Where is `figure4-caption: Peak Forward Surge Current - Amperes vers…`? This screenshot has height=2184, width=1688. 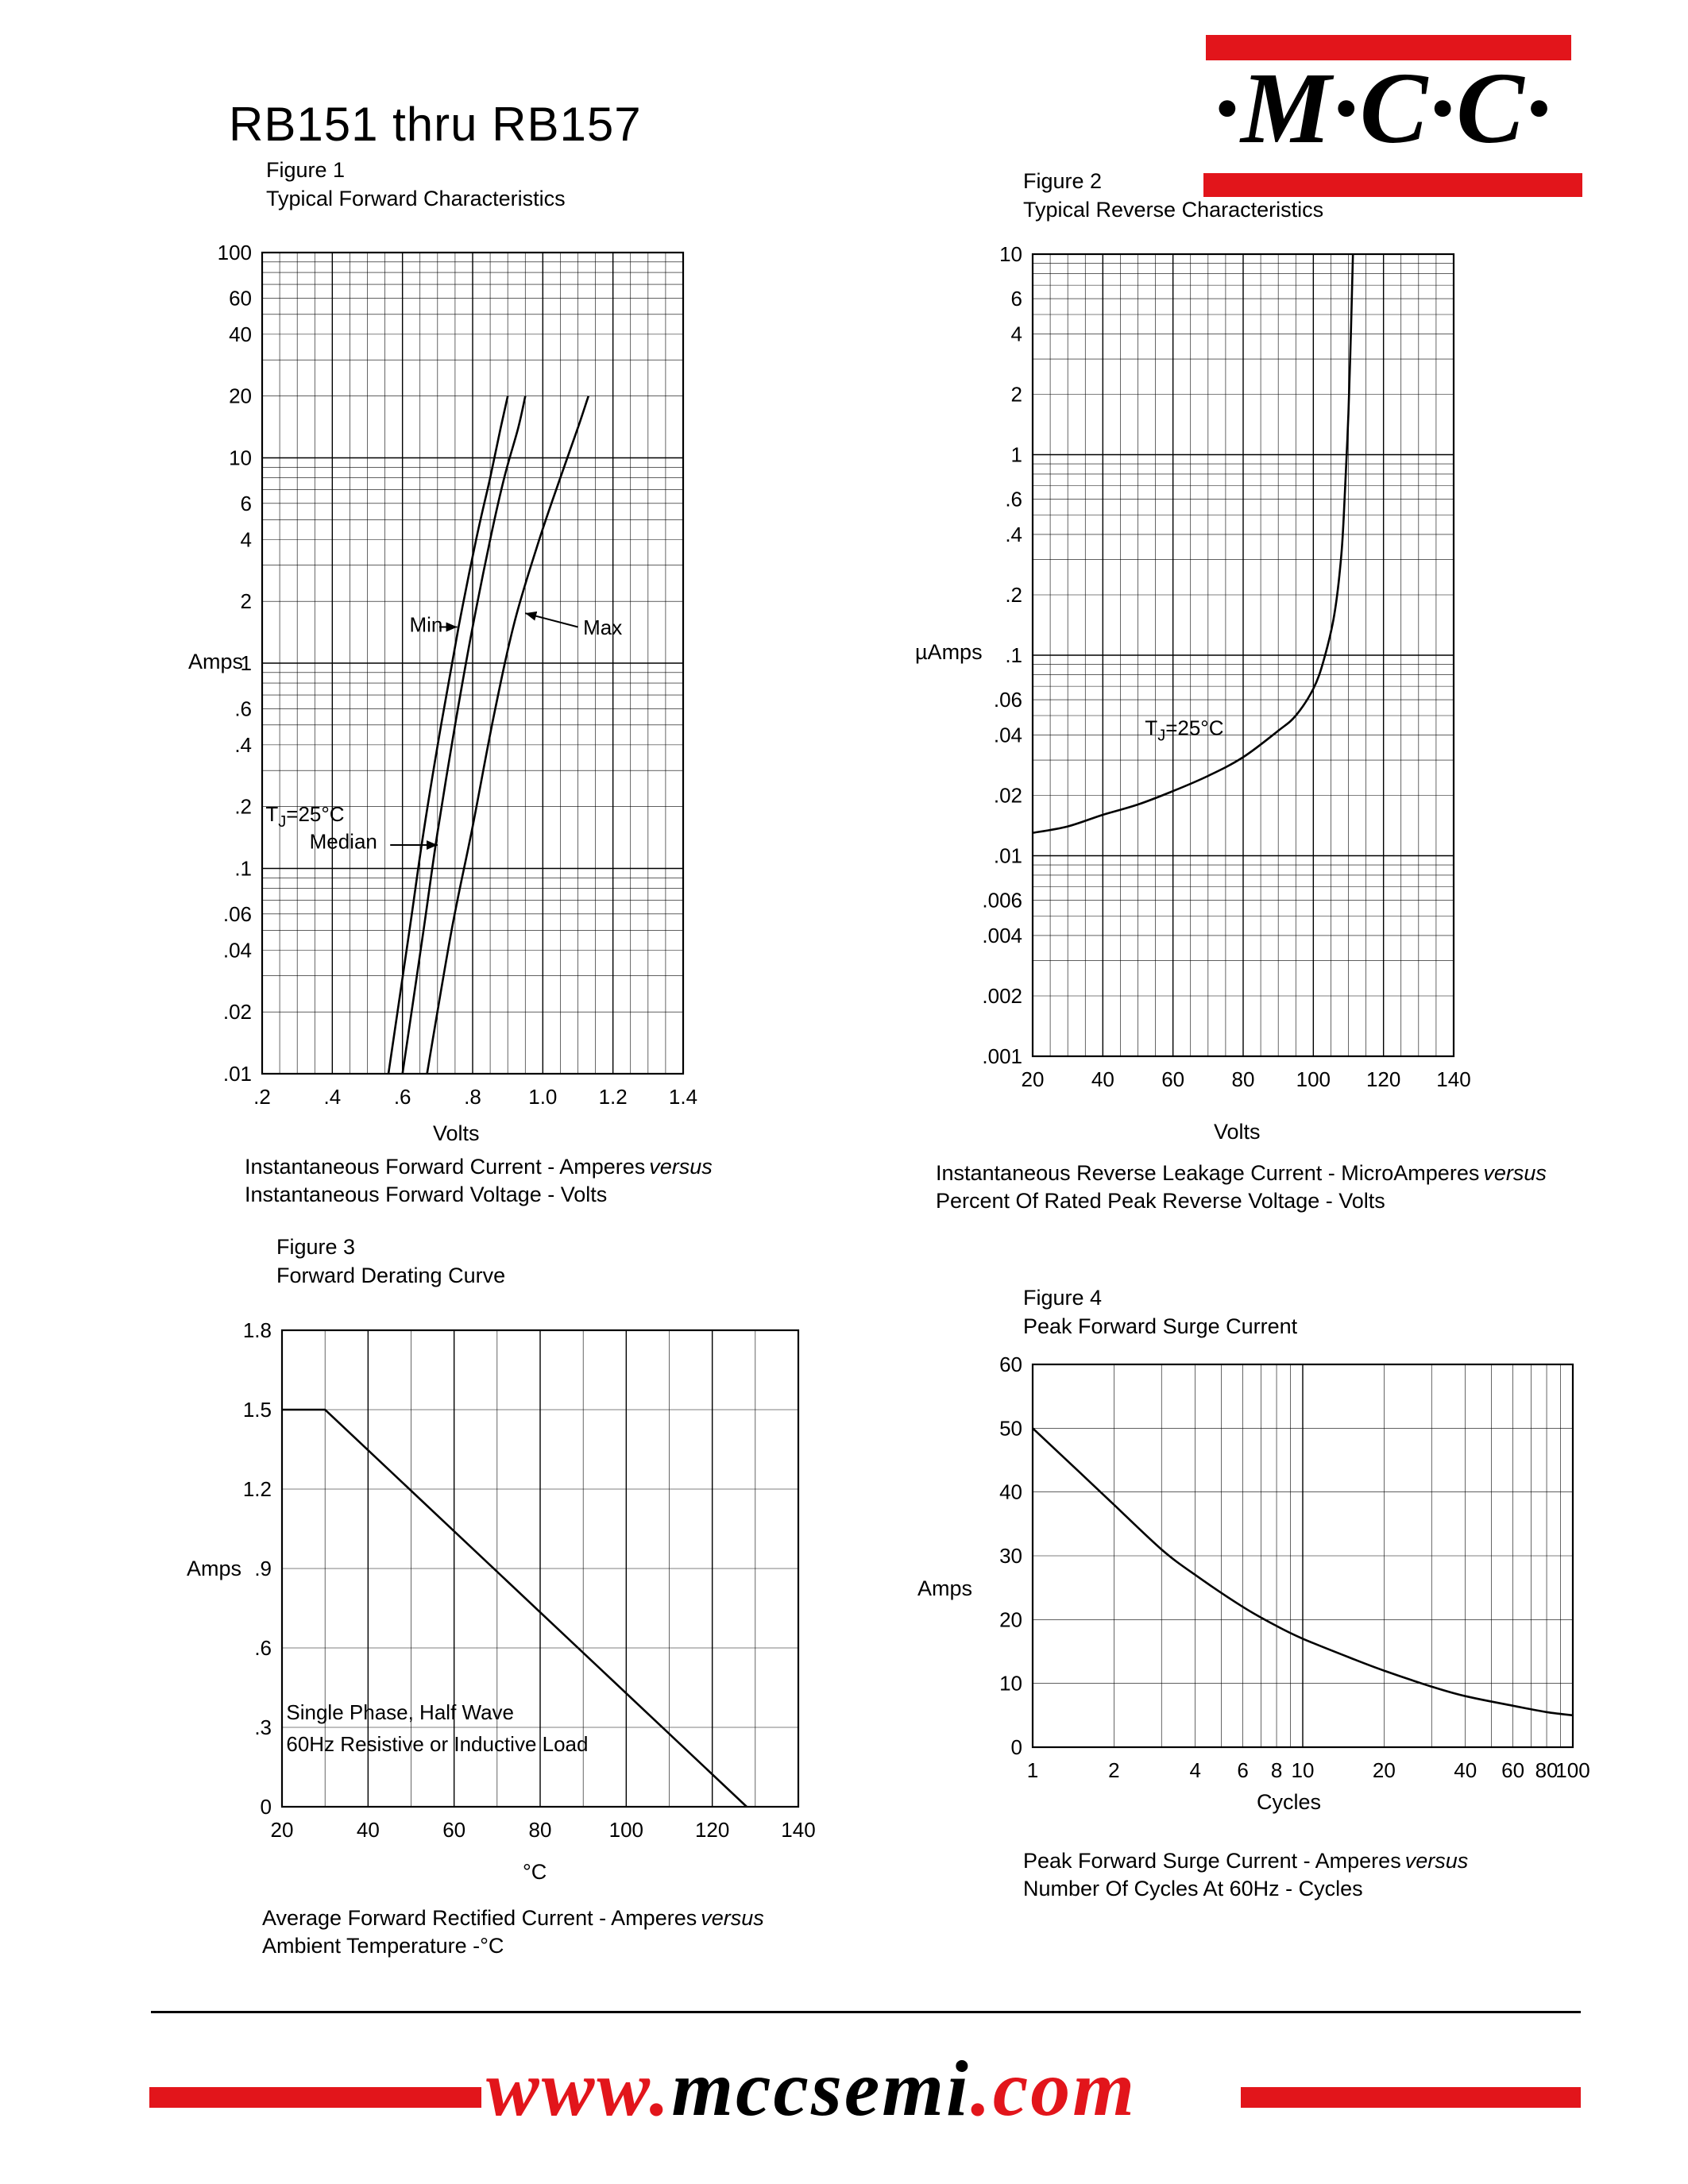
figure4-caption: Peak Forward Surge Current - Amperes vers… is located at coordinates (1245, 1875).